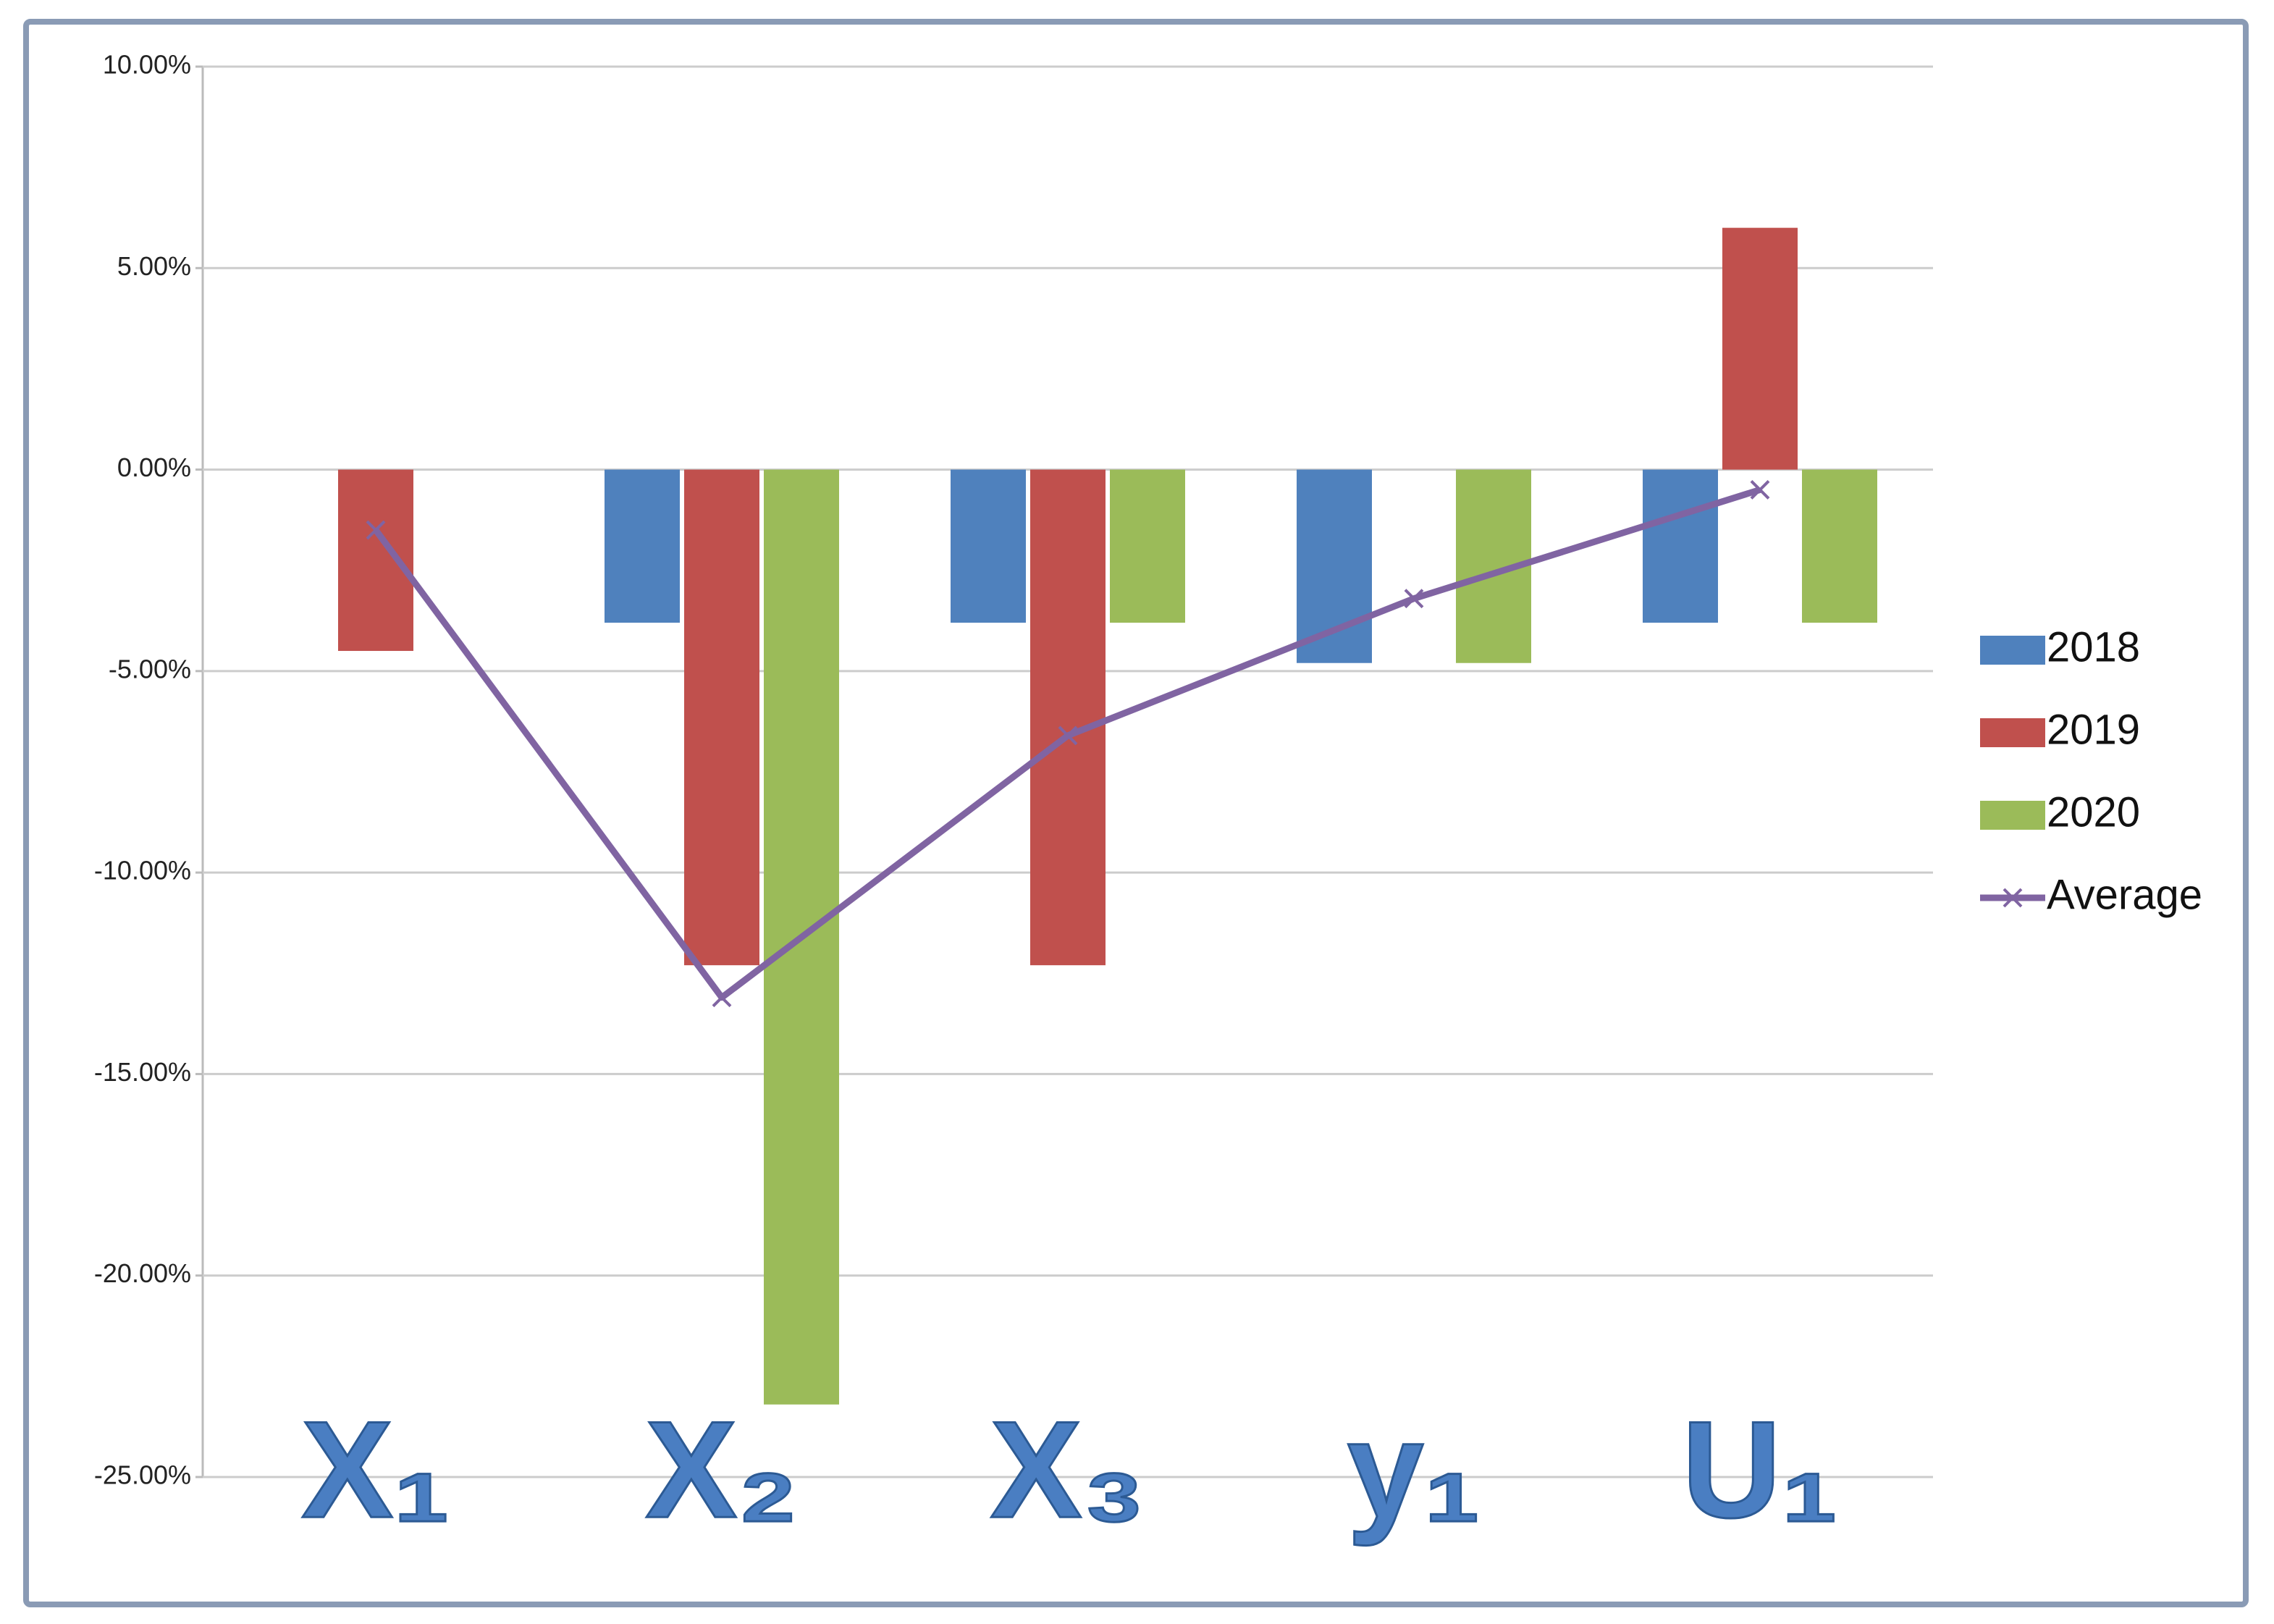 Image resolution: width=2274 pixels, height=1624 pixels. I want to click on y-tick-label: -10.00%, so click(142, 870).